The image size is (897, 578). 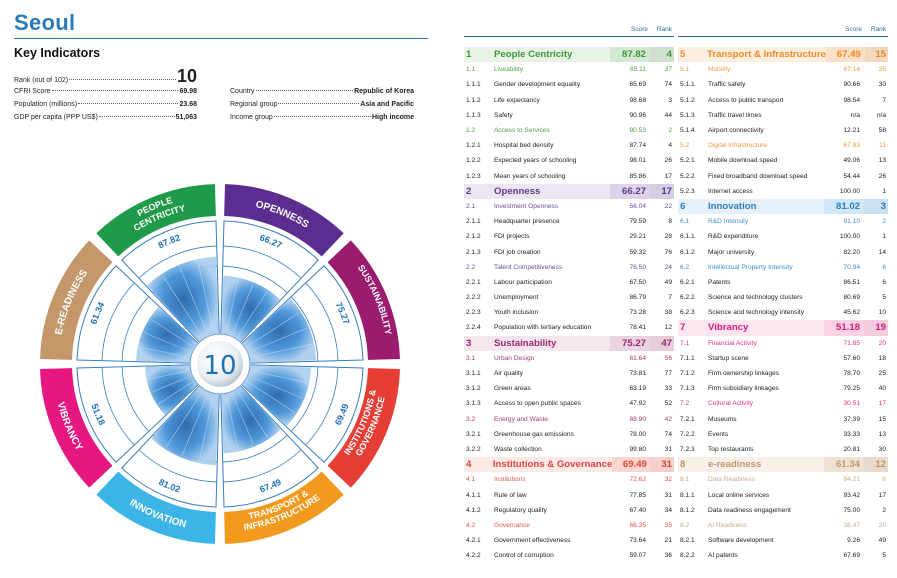 I want to click on row-name: Traffic travel times, so click(x=735, y=115).